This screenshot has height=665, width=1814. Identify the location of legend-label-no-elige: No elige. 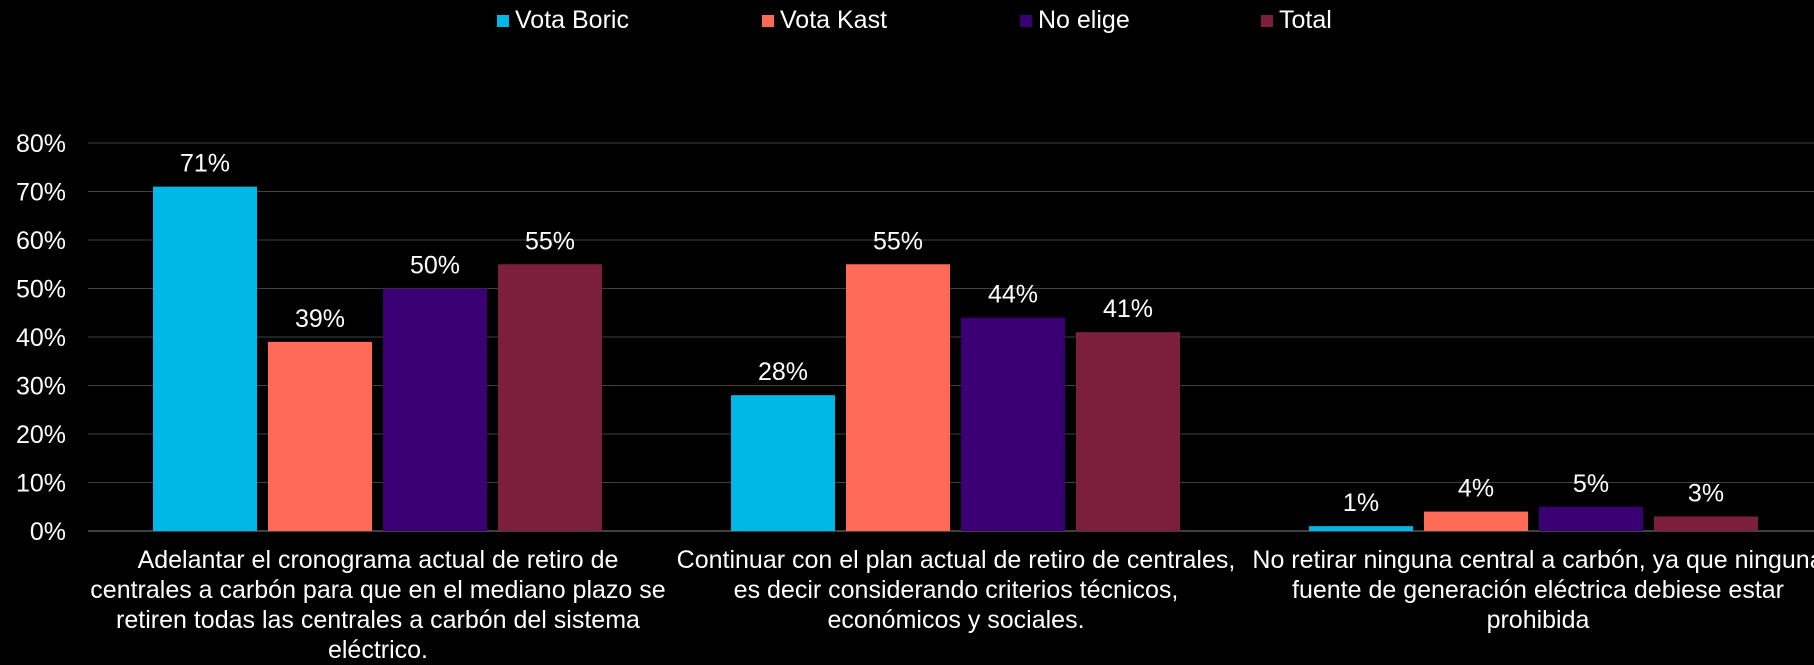
(1084, 20).